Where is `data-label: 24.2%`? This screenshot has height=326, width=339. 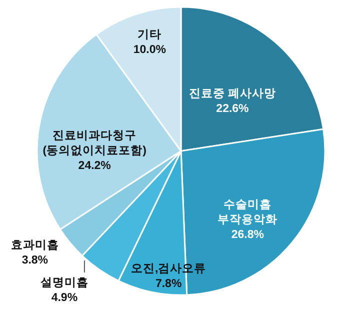 data-label: 24.2% is located at coordinates (94, 166).